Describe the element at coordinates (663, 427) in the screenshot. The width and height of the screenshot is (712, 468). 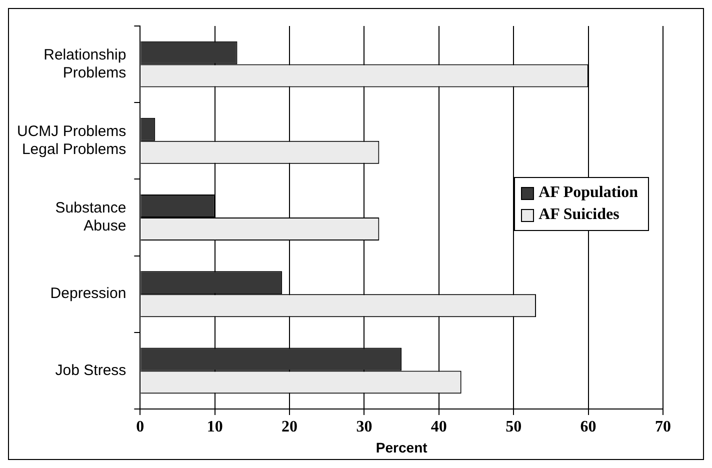
I see `x-tick-label: 70` at that location.